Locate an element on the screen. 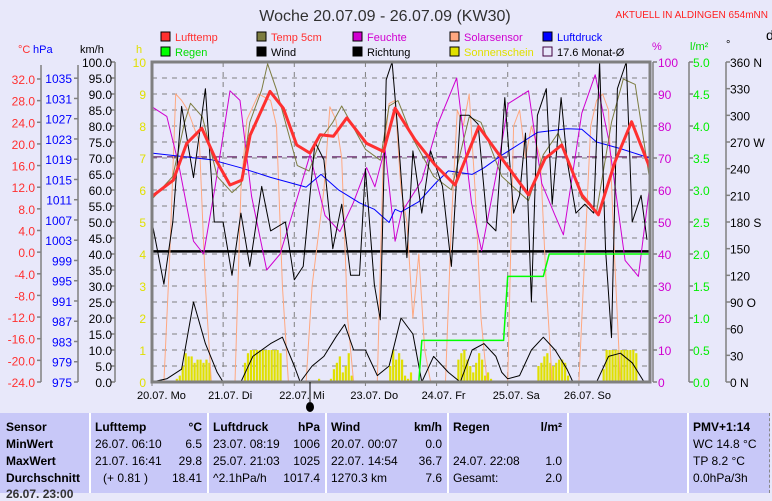 The width and height of the screenshot is (772, 501). sun-tick-label: 10 is located at coordinates (140, 63).